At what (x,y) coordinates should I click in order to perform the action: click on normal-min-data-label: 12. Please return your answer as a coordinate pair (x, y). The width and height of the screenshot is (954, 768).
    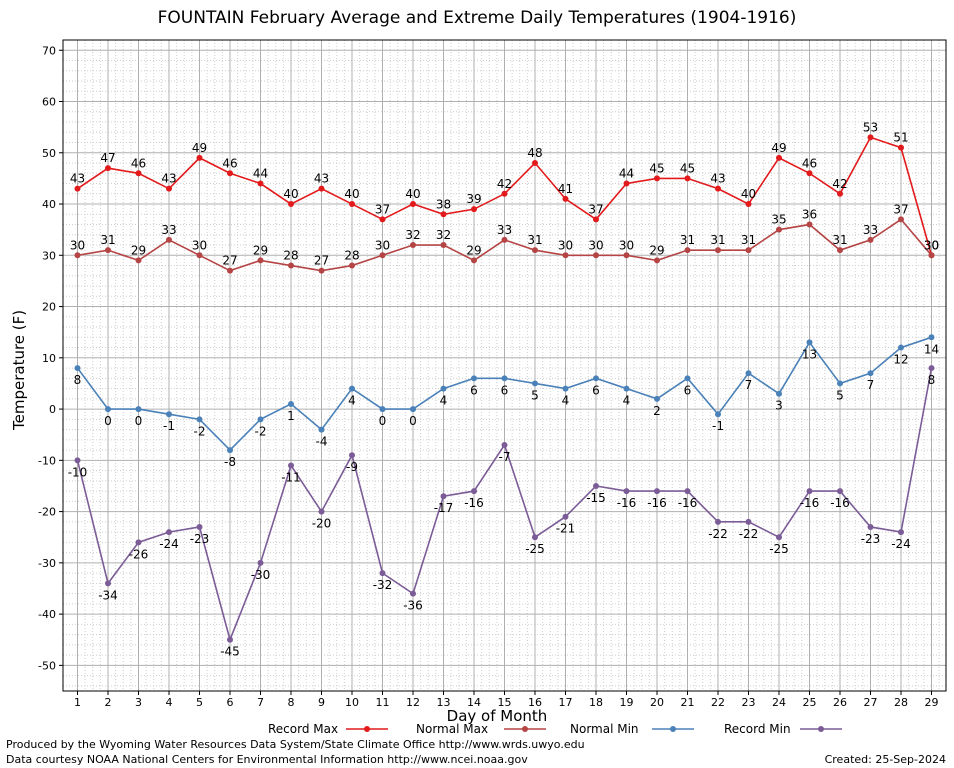
    Looking at the image, I should click on (900, 360).